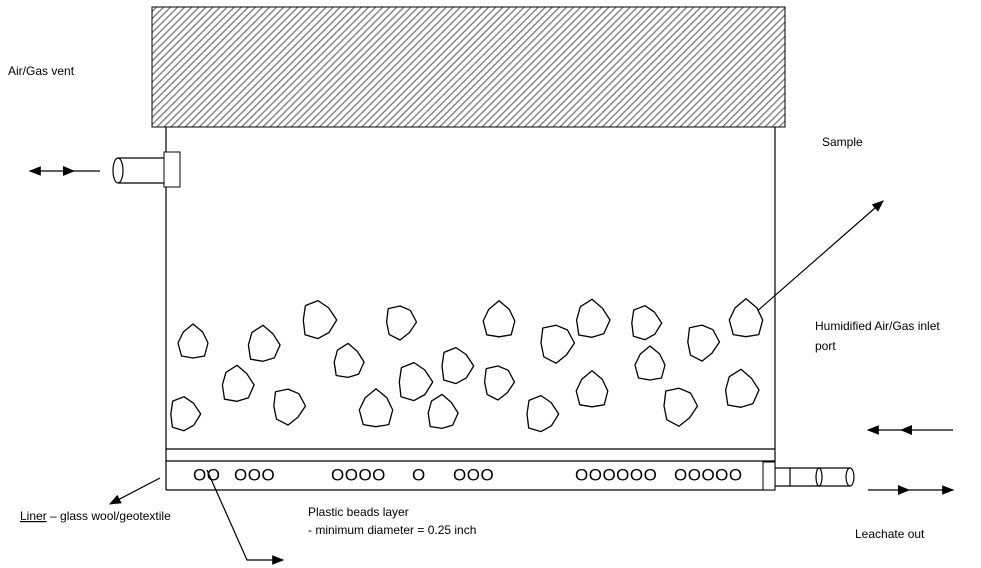 Image resolution: width=981 pixels, height=568 pixels. Describe the element at coordinates (468, 67) in the screenshot. I see `vent-cap` at that location.